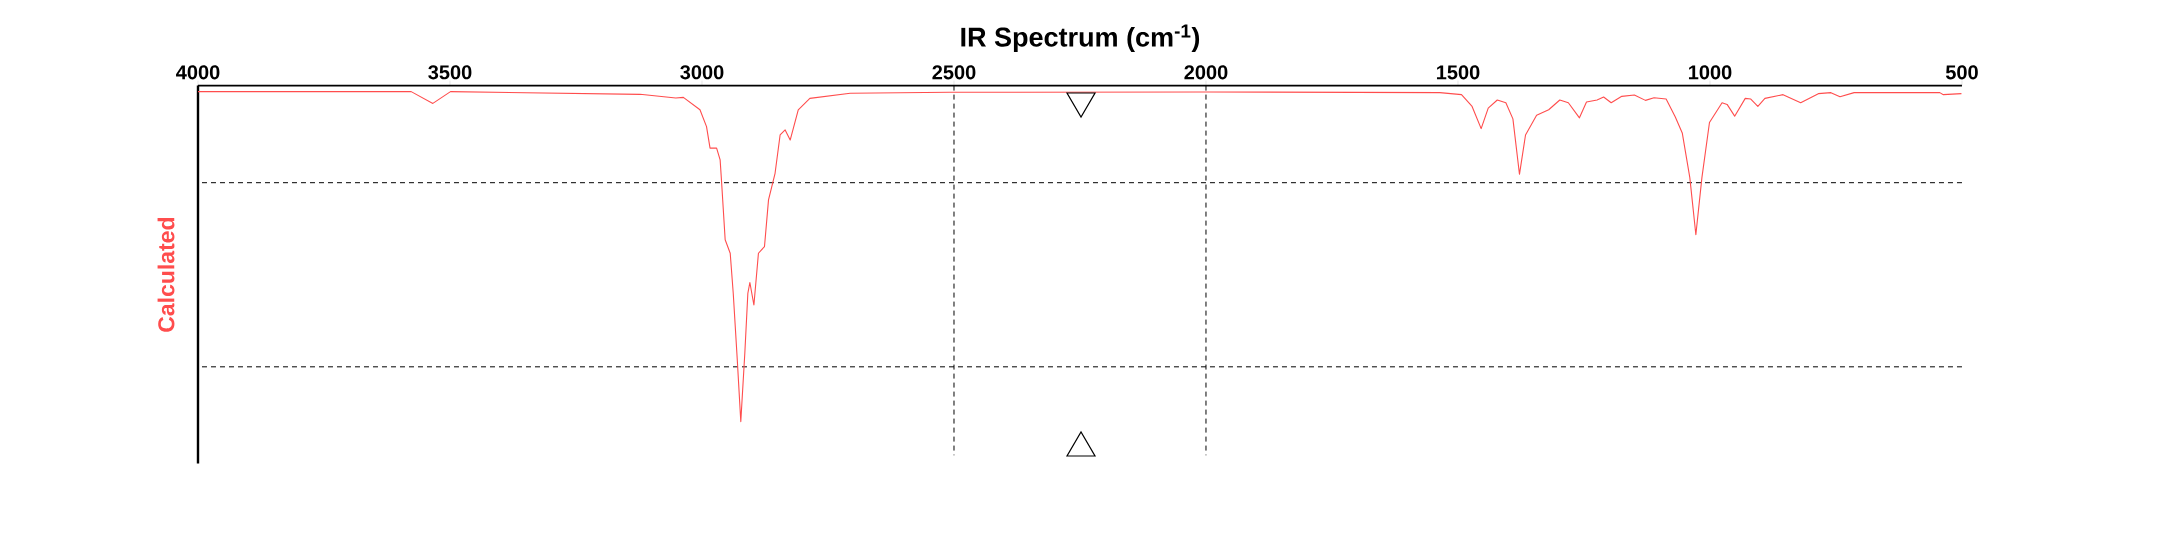 Image resolution: width=2164 pixels, height=548 pixels. Describe the element at coordinates (1458, 72) in the screenshot. I see `x-tick-label: 1500` at that location.